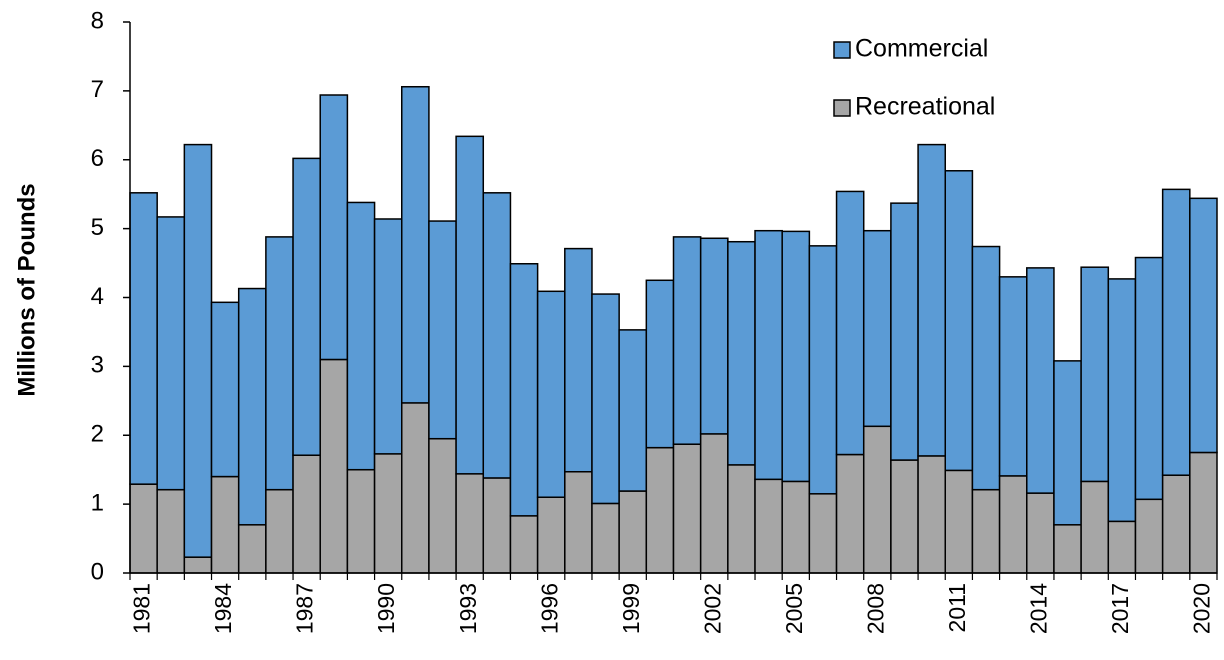 The height and width of the screenshot is (660, 1224). Describe the element at coordinates (549, 608) in the screenshot. I see `x-tick-label: 1996` at that location.